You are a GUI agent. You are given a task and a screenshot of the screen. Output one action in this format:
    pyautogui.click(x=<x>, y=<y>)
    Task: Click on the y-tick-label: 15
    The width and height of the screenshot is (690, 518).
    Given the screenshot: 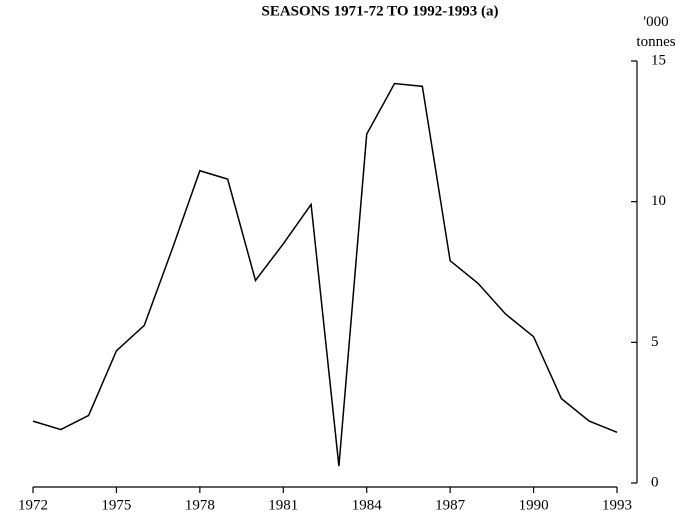 What is the action you would take?
    pyautogui.click(x=658, y=60)
    